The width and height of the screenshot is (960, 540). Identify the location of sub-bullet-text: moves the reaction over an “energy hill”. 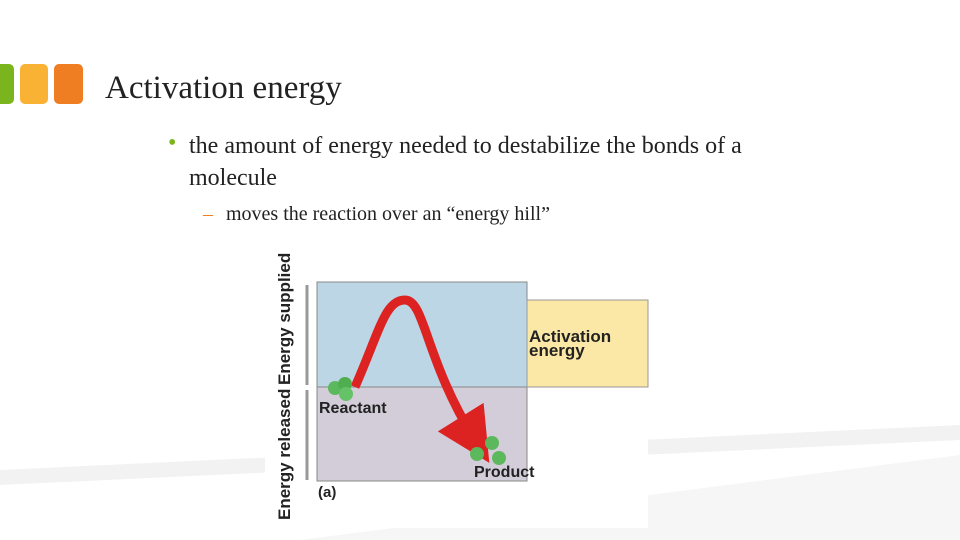
(388, 214).